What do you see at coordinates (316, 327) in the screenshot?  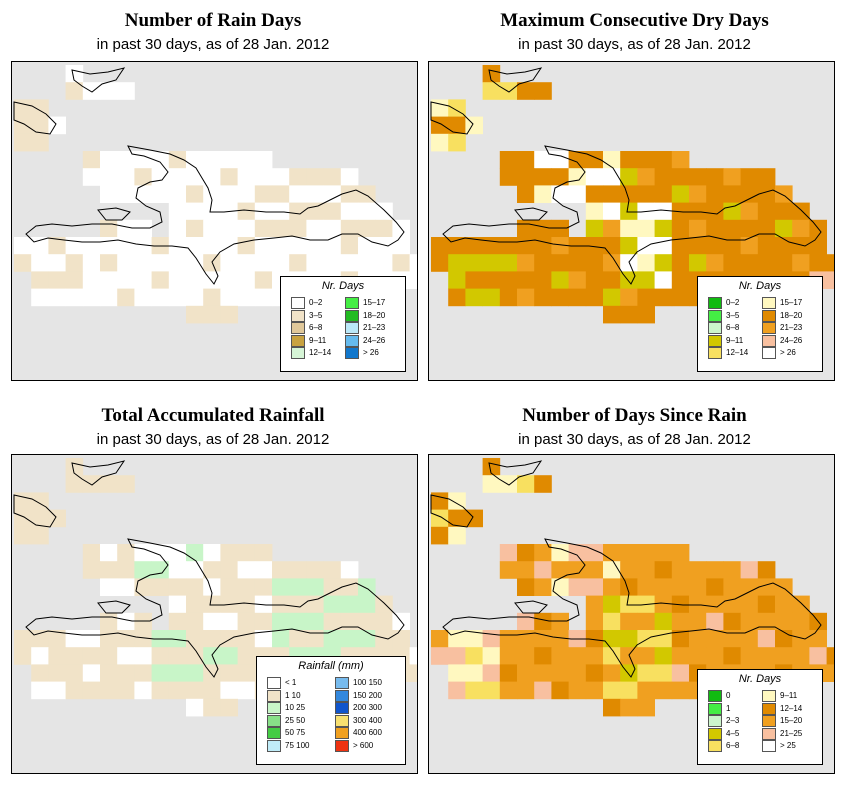 I see `legend-label: 6–8` at bounding box center [316, 327].